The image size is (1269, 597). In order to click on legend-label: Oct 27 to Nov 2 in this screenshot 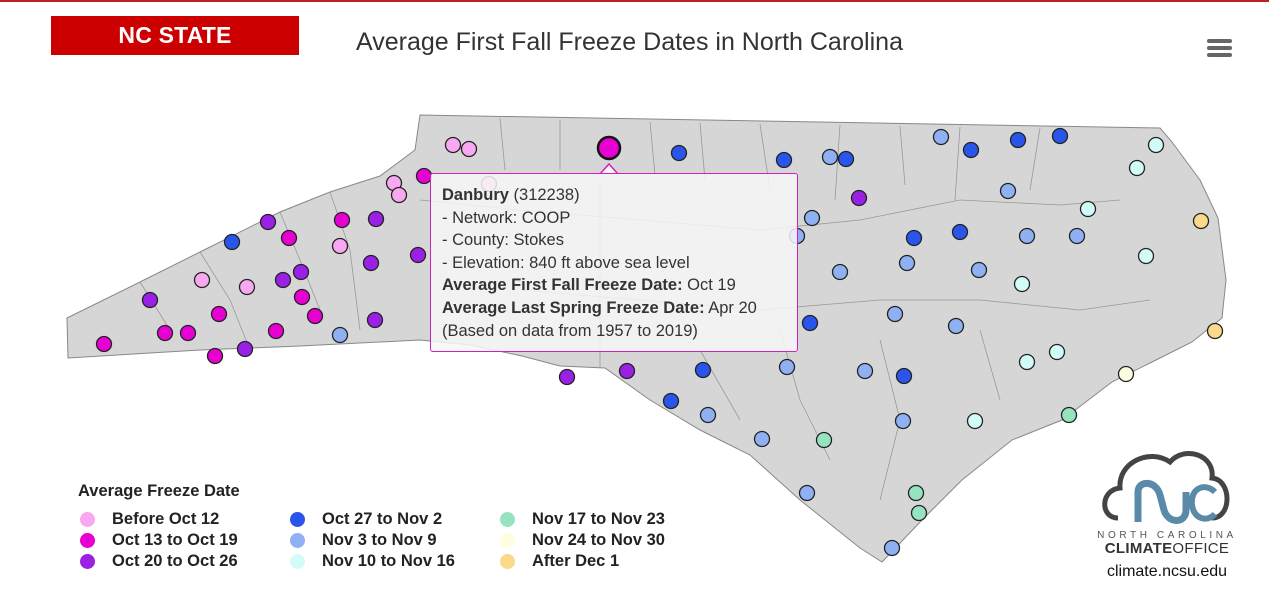, I will do `click(382, 519)`.